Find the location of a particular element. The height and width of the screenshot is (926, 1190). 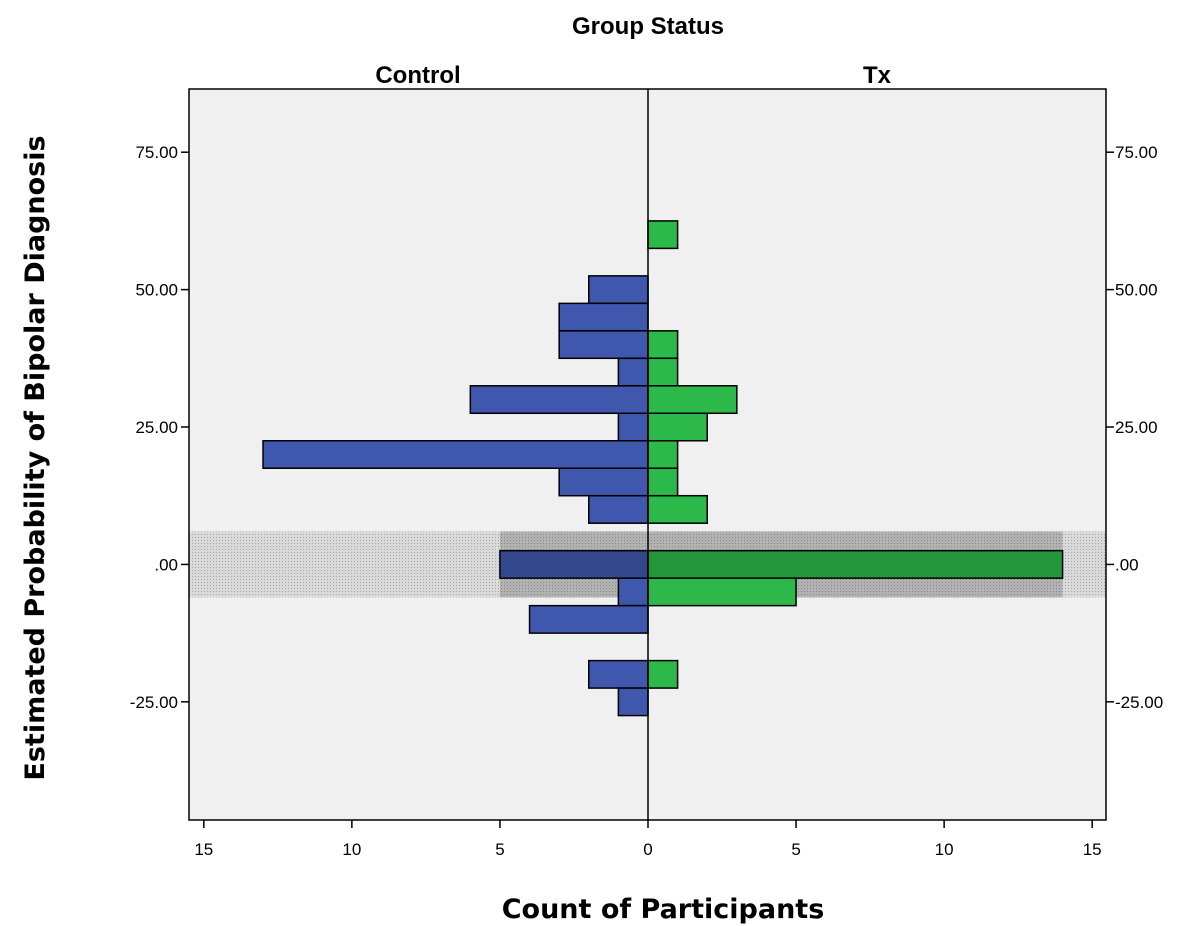

y-tick-label-left: 25.00 is located at coordinates (156, 427).